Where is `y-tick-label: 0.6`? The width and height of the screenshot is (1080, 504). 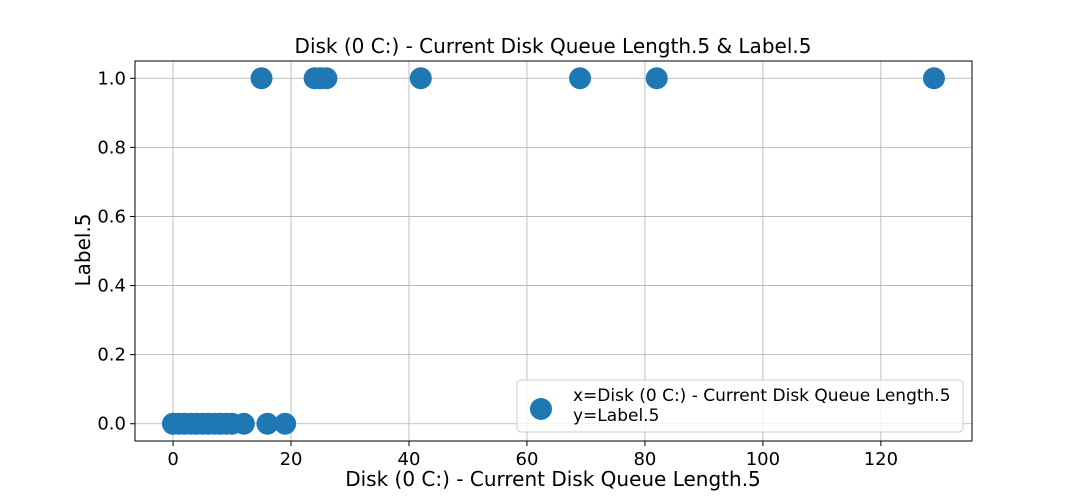
y-tick-label: 0.6 is located at coordinates (111, 216).